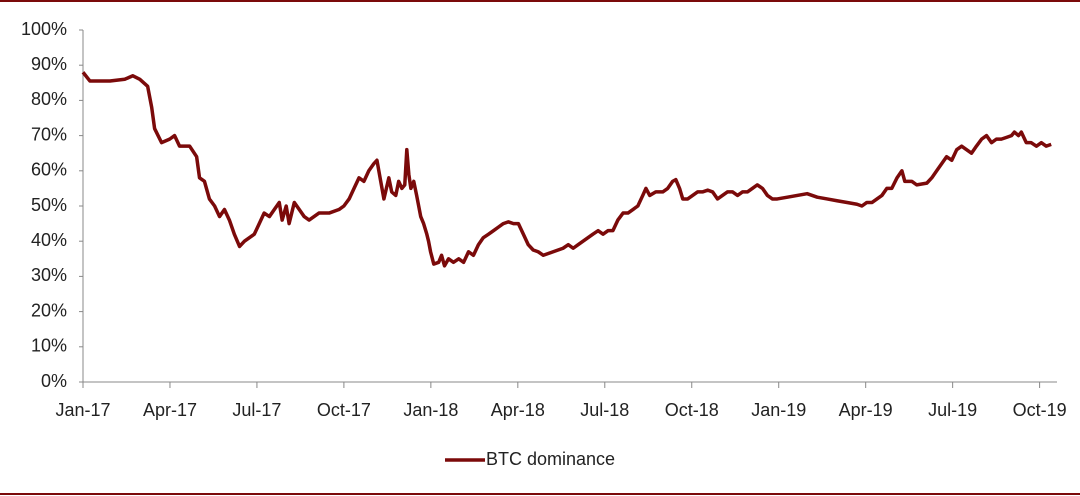 This screenshot has width=1080, height=496. Describe the element at coordinates (344, 410) in the screenshot. I see `x-tick-label: Oct-17` at that location.